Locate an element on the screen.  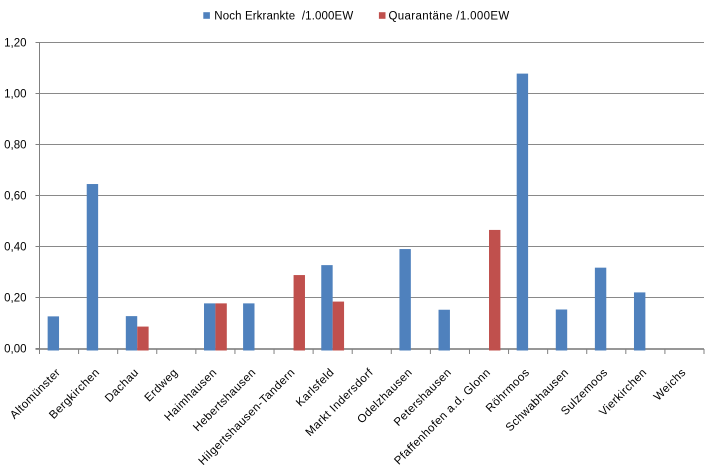
svg-text: 0,40 is located at coordinates (15, 248).